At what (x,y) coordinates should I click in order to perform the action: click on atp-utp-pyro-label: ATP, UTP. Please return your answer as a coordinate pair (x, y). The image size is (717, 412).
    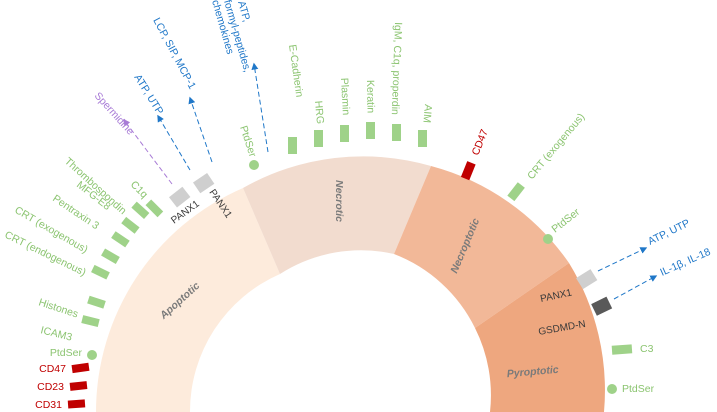
    Looking at the image, I should click on (669, 232).